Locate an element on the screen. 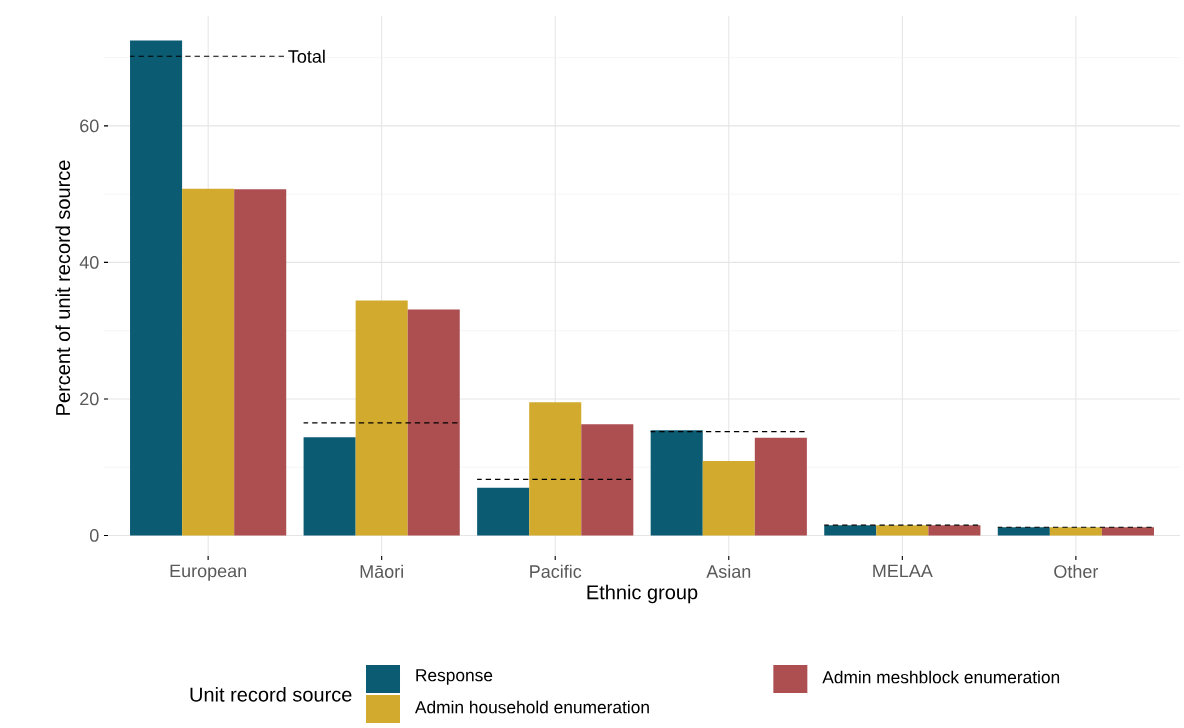 Image resolution: width=1184 pixels, height=728 pixels. y-axis-title: Percent of unit record source is located at coordinates (63, 287).